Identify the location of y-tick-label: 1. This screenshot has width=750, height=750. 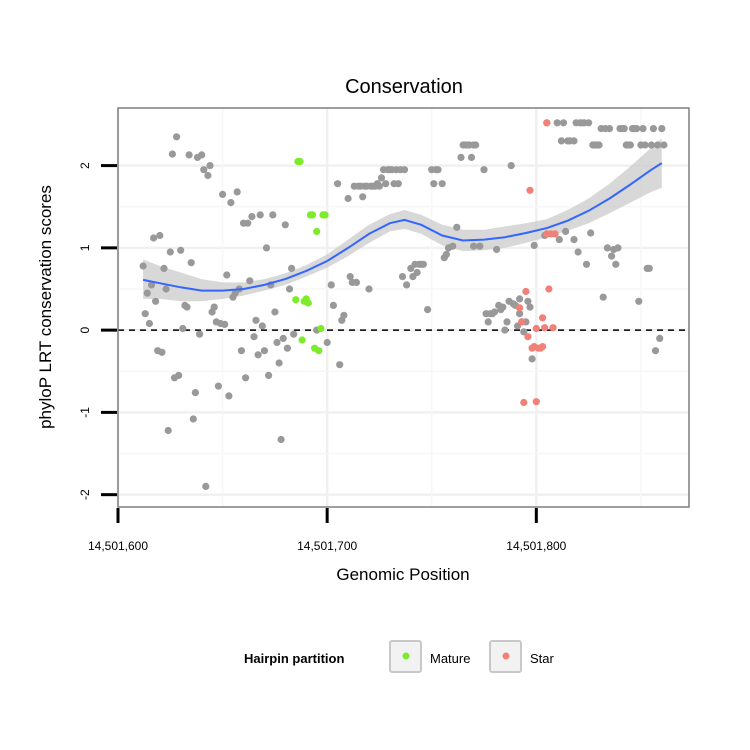
(85, 247).